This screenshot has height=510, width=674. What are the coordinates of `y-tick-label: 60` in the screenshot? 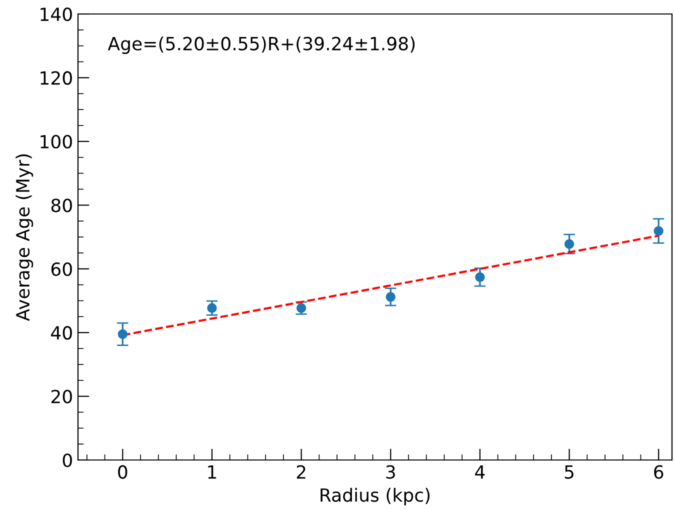 It's located at (61, 269).